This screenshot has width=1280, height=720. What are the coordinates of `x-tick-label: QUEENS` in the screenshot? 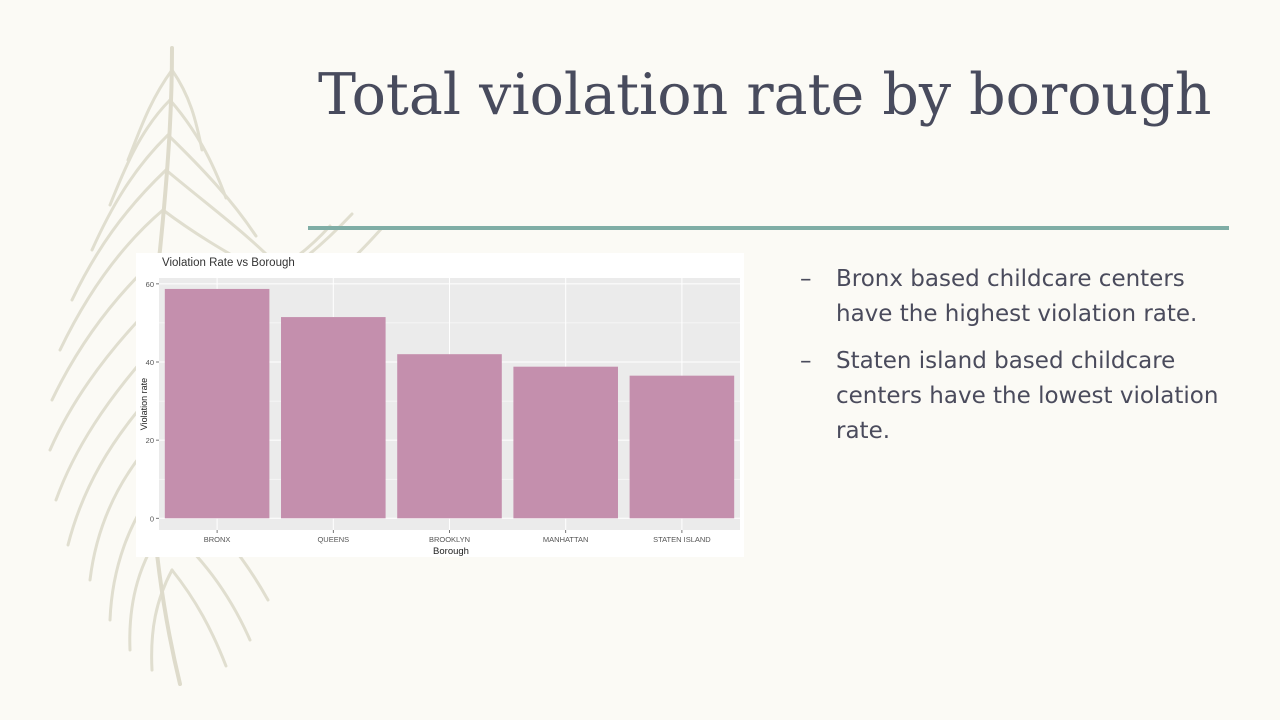 It's located at (333, 539).